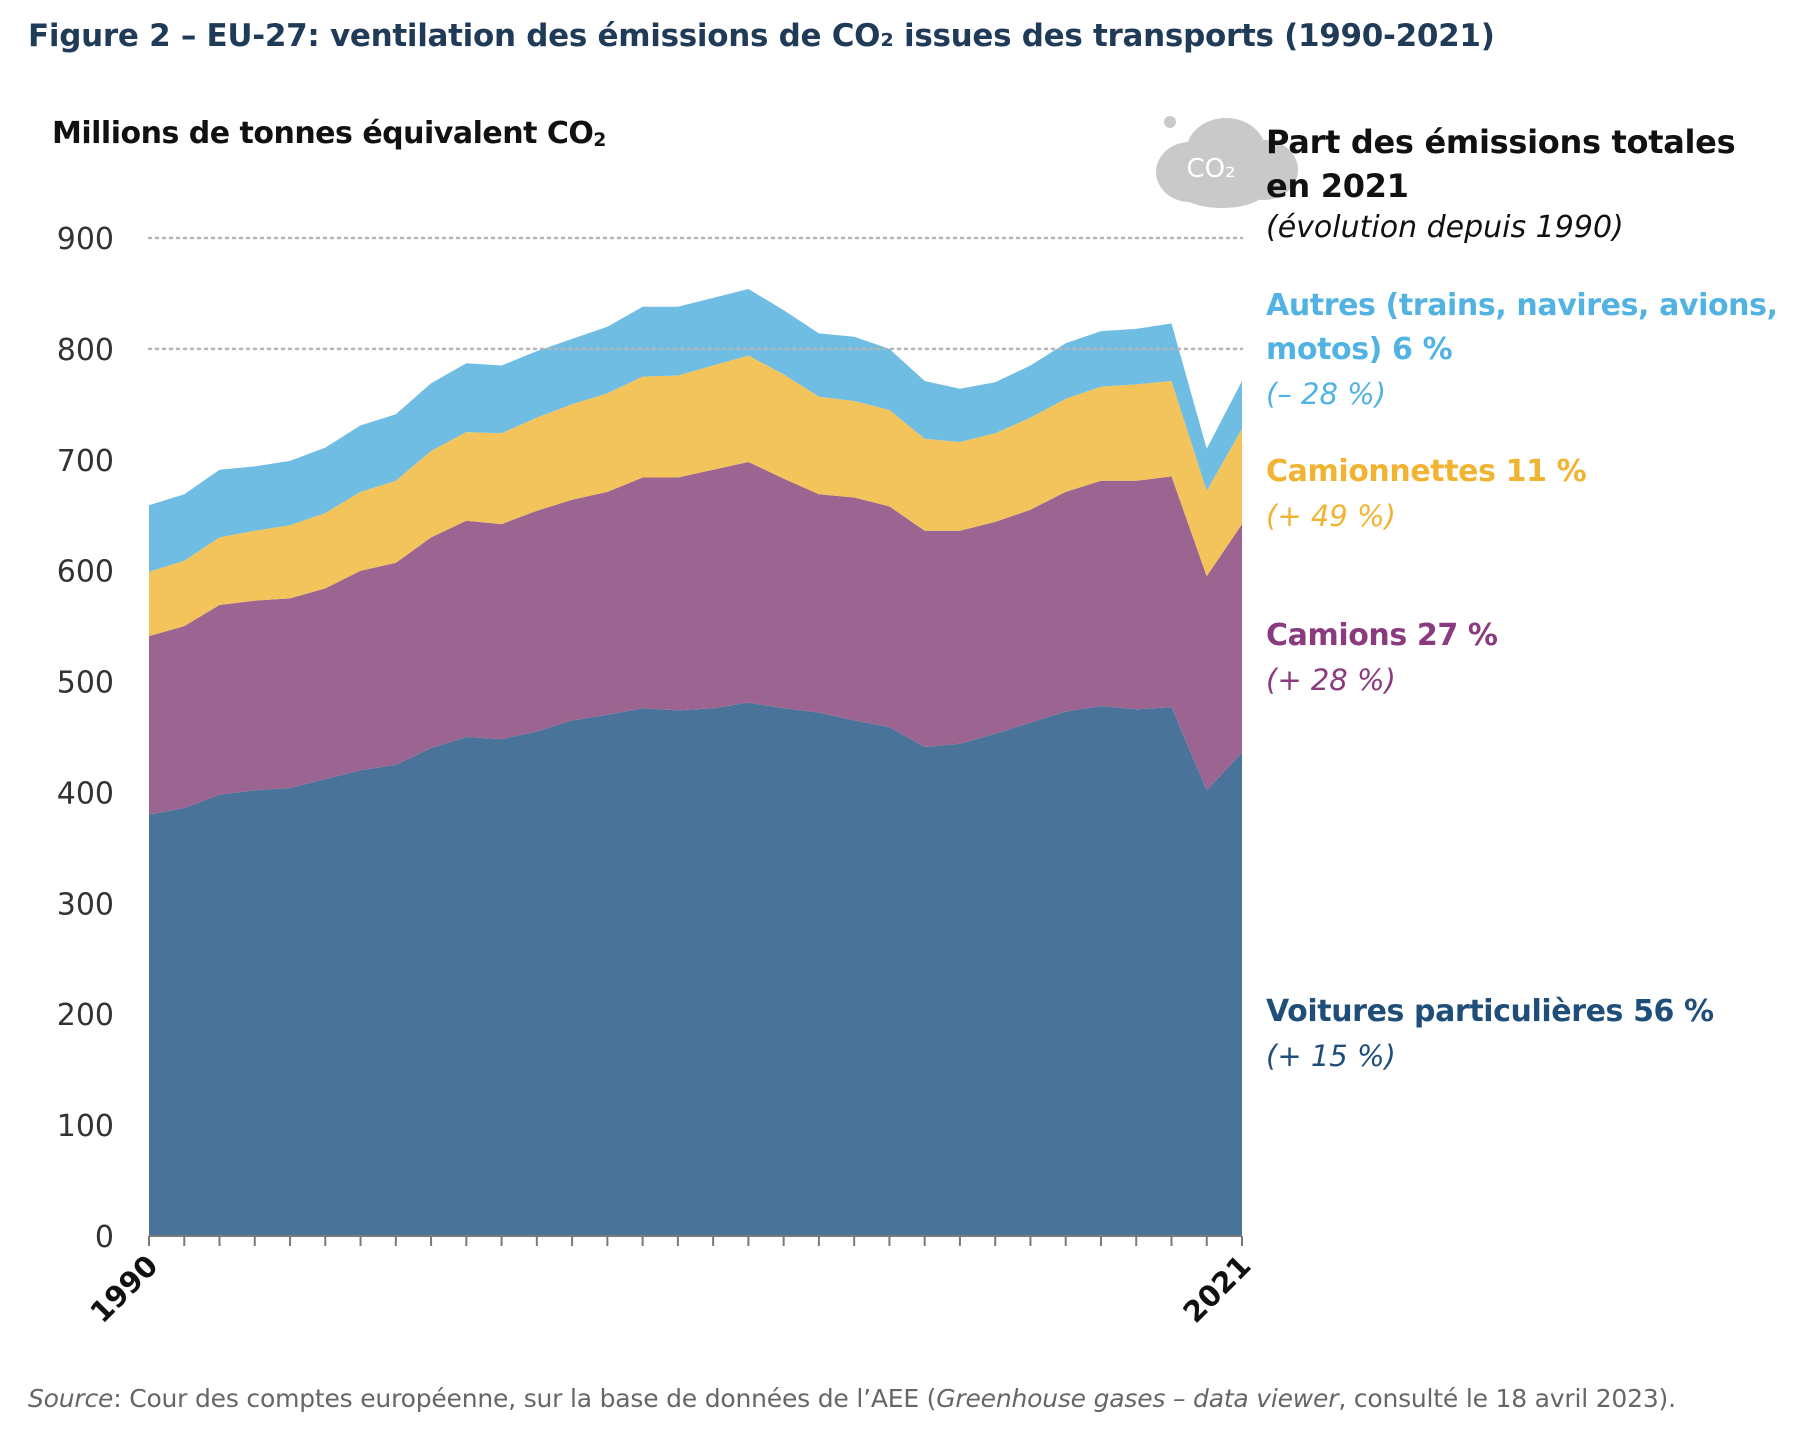 This screenshot has width=1802, height=1450. Describe the element at coordinates (85, 683) in the screenshot. I see `y-tick-label: 500` at that location.